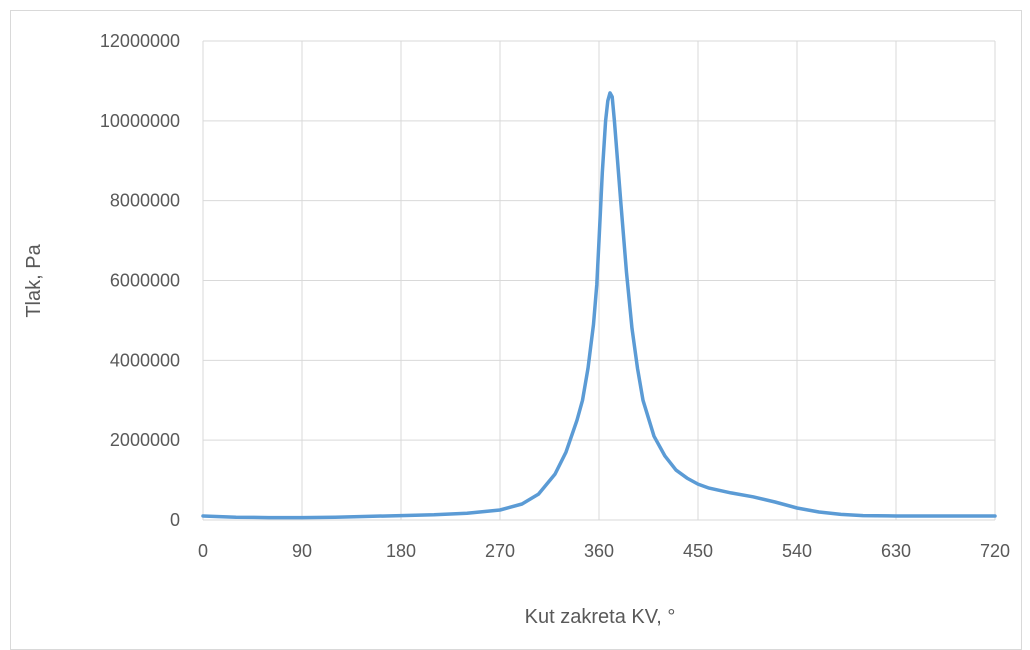 This screenshot has width=1030, height=650. What do you see at coordinates (896, 551) in the screenshot?
I see `x-tick-label: 630` at bounding box center [896, 551].